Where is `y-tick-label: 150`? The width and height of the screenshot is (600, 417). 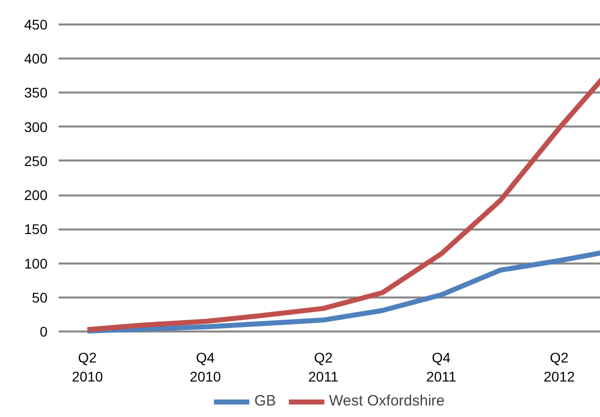 y-tick-label: 150 is located at coordinates (36, 229).